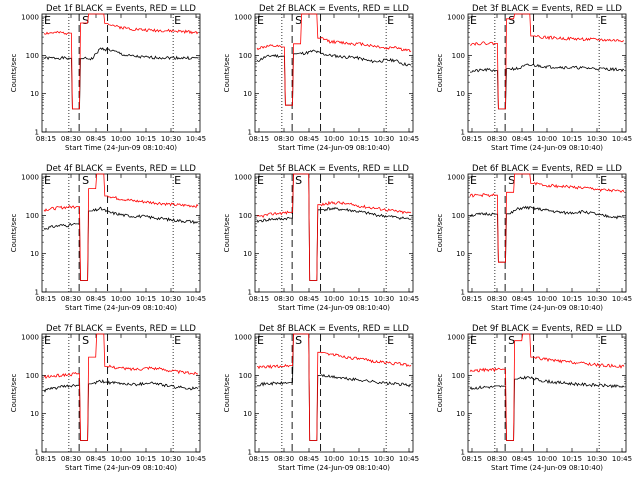  Describe the element at coordinates (121, 329) in the screenshot. I see `panel-title: Det 7f BLACK = Events, RED = LLD` at that location.